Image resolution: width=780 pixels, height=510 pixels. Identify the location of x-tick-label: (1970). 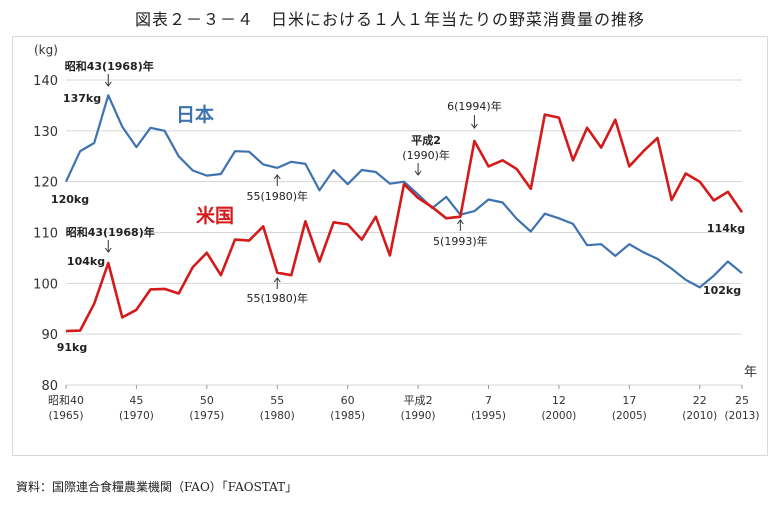
(136, 416).